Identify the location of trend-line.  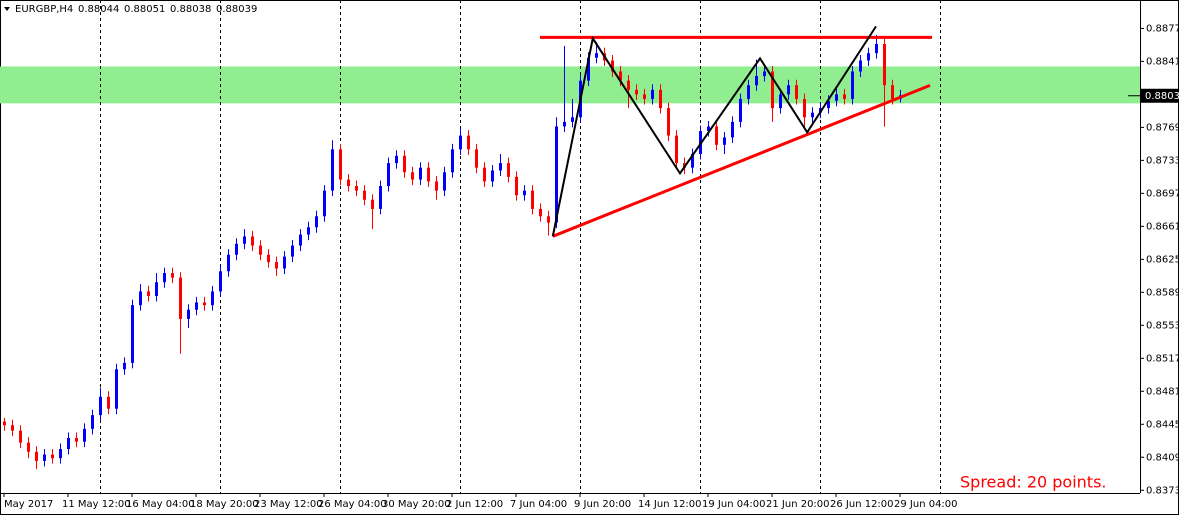
(741, 161).